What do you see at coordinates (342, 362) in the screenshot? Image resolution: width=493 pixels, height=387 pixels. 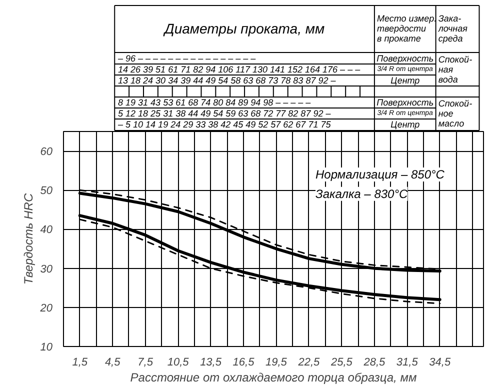 I see `x-tick-label: 25,5` at bounding box center [342, 362].